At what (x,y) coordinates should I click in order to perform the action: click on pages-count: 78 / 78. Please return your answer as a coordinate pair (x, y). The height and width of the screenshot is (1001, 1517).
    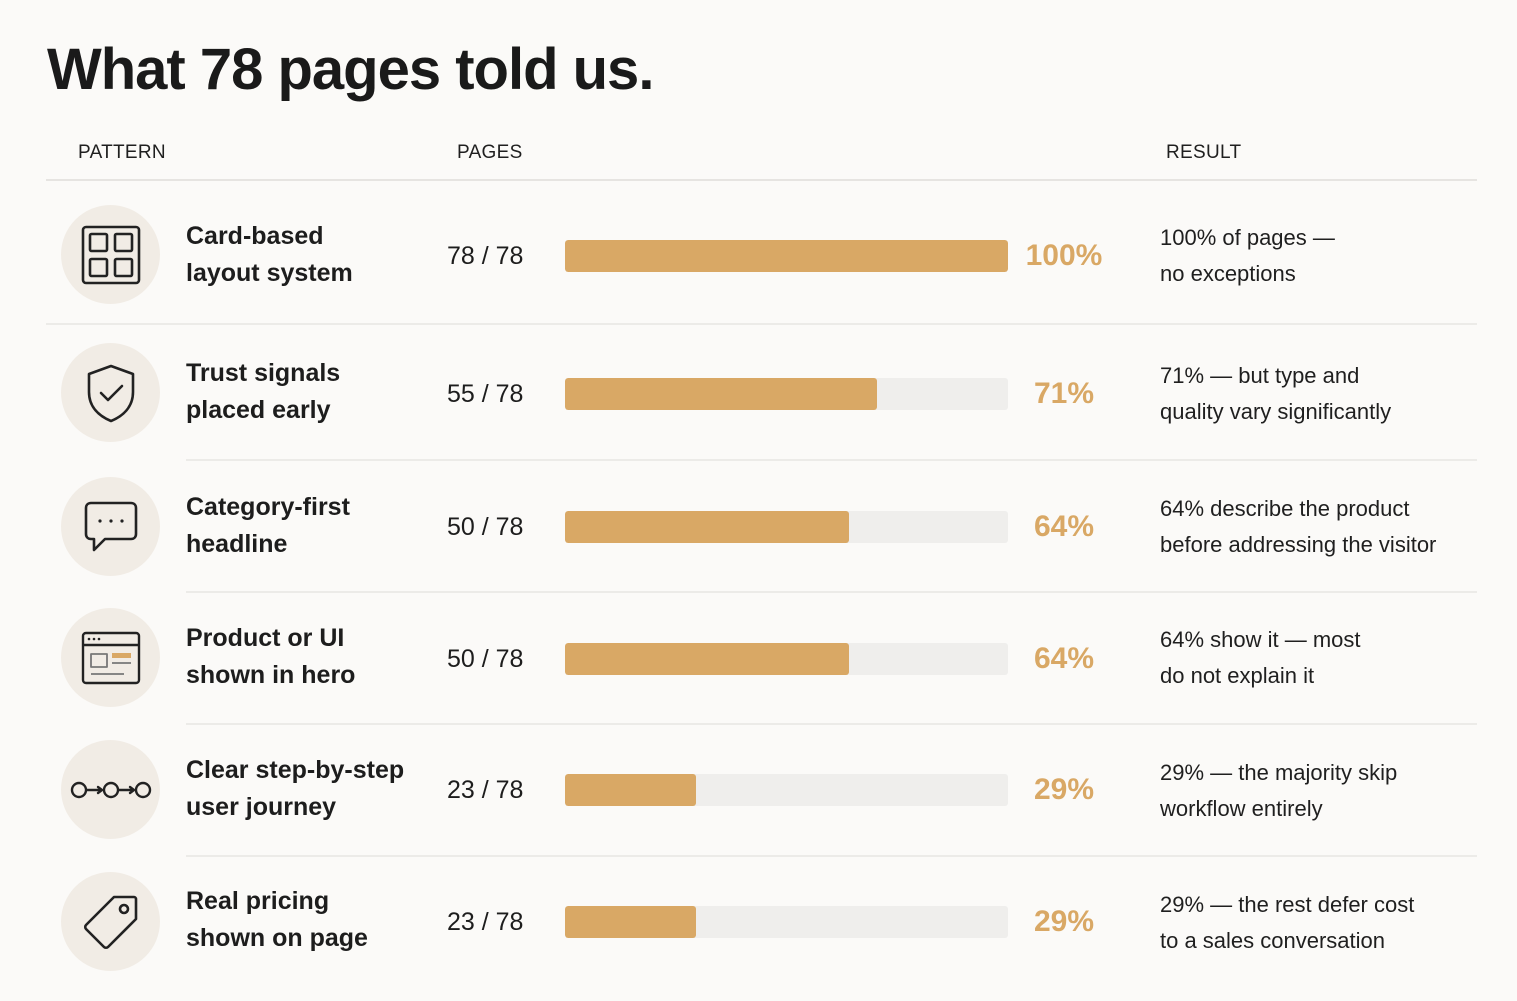
    Looking at the image, I should click on (485, 256).